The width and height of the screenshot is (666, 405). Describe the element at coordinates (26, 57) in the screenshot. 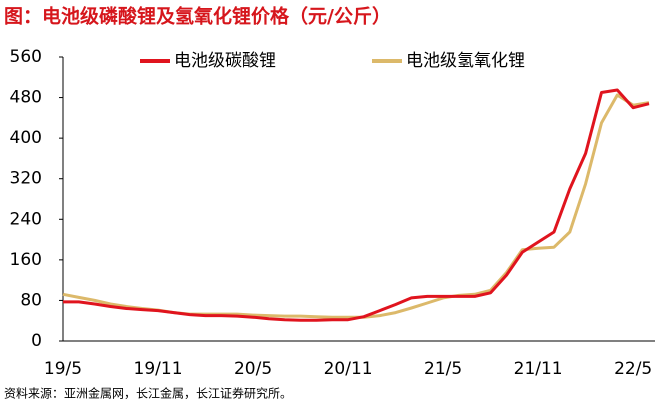

I see `y-tick-label: 560` at that location.